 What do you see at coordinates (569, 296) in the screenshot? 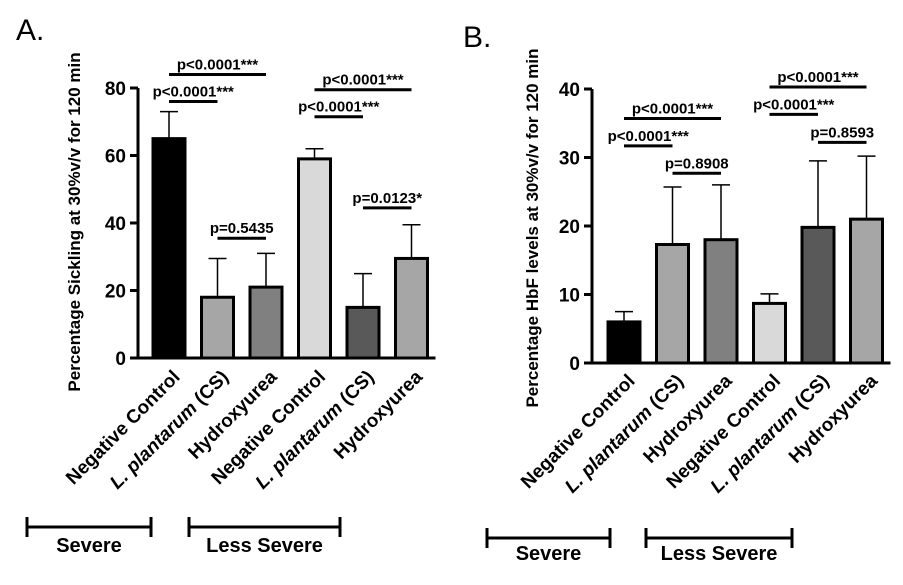
I see `y-tick-label: 10` at bounding box center [569, 296].